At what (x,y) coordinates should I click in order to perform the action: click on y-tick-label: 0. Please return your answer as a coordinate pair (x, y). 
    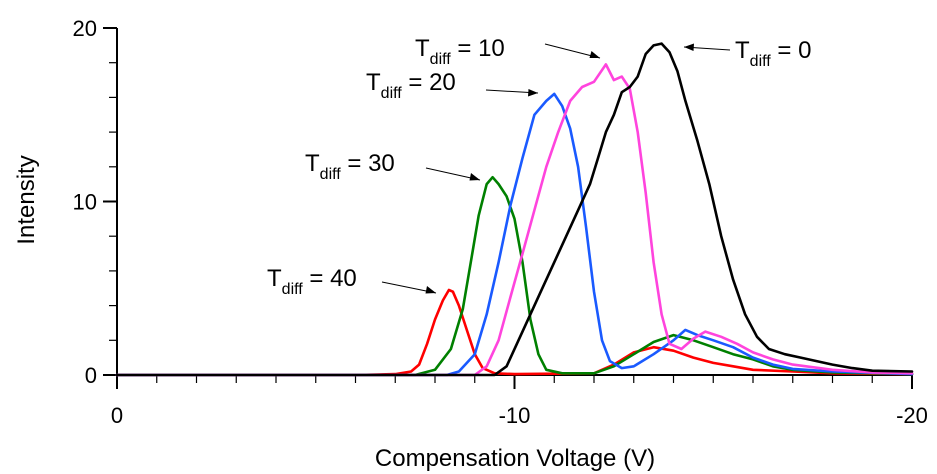
    Looking at the image, I should click on (91, 375).